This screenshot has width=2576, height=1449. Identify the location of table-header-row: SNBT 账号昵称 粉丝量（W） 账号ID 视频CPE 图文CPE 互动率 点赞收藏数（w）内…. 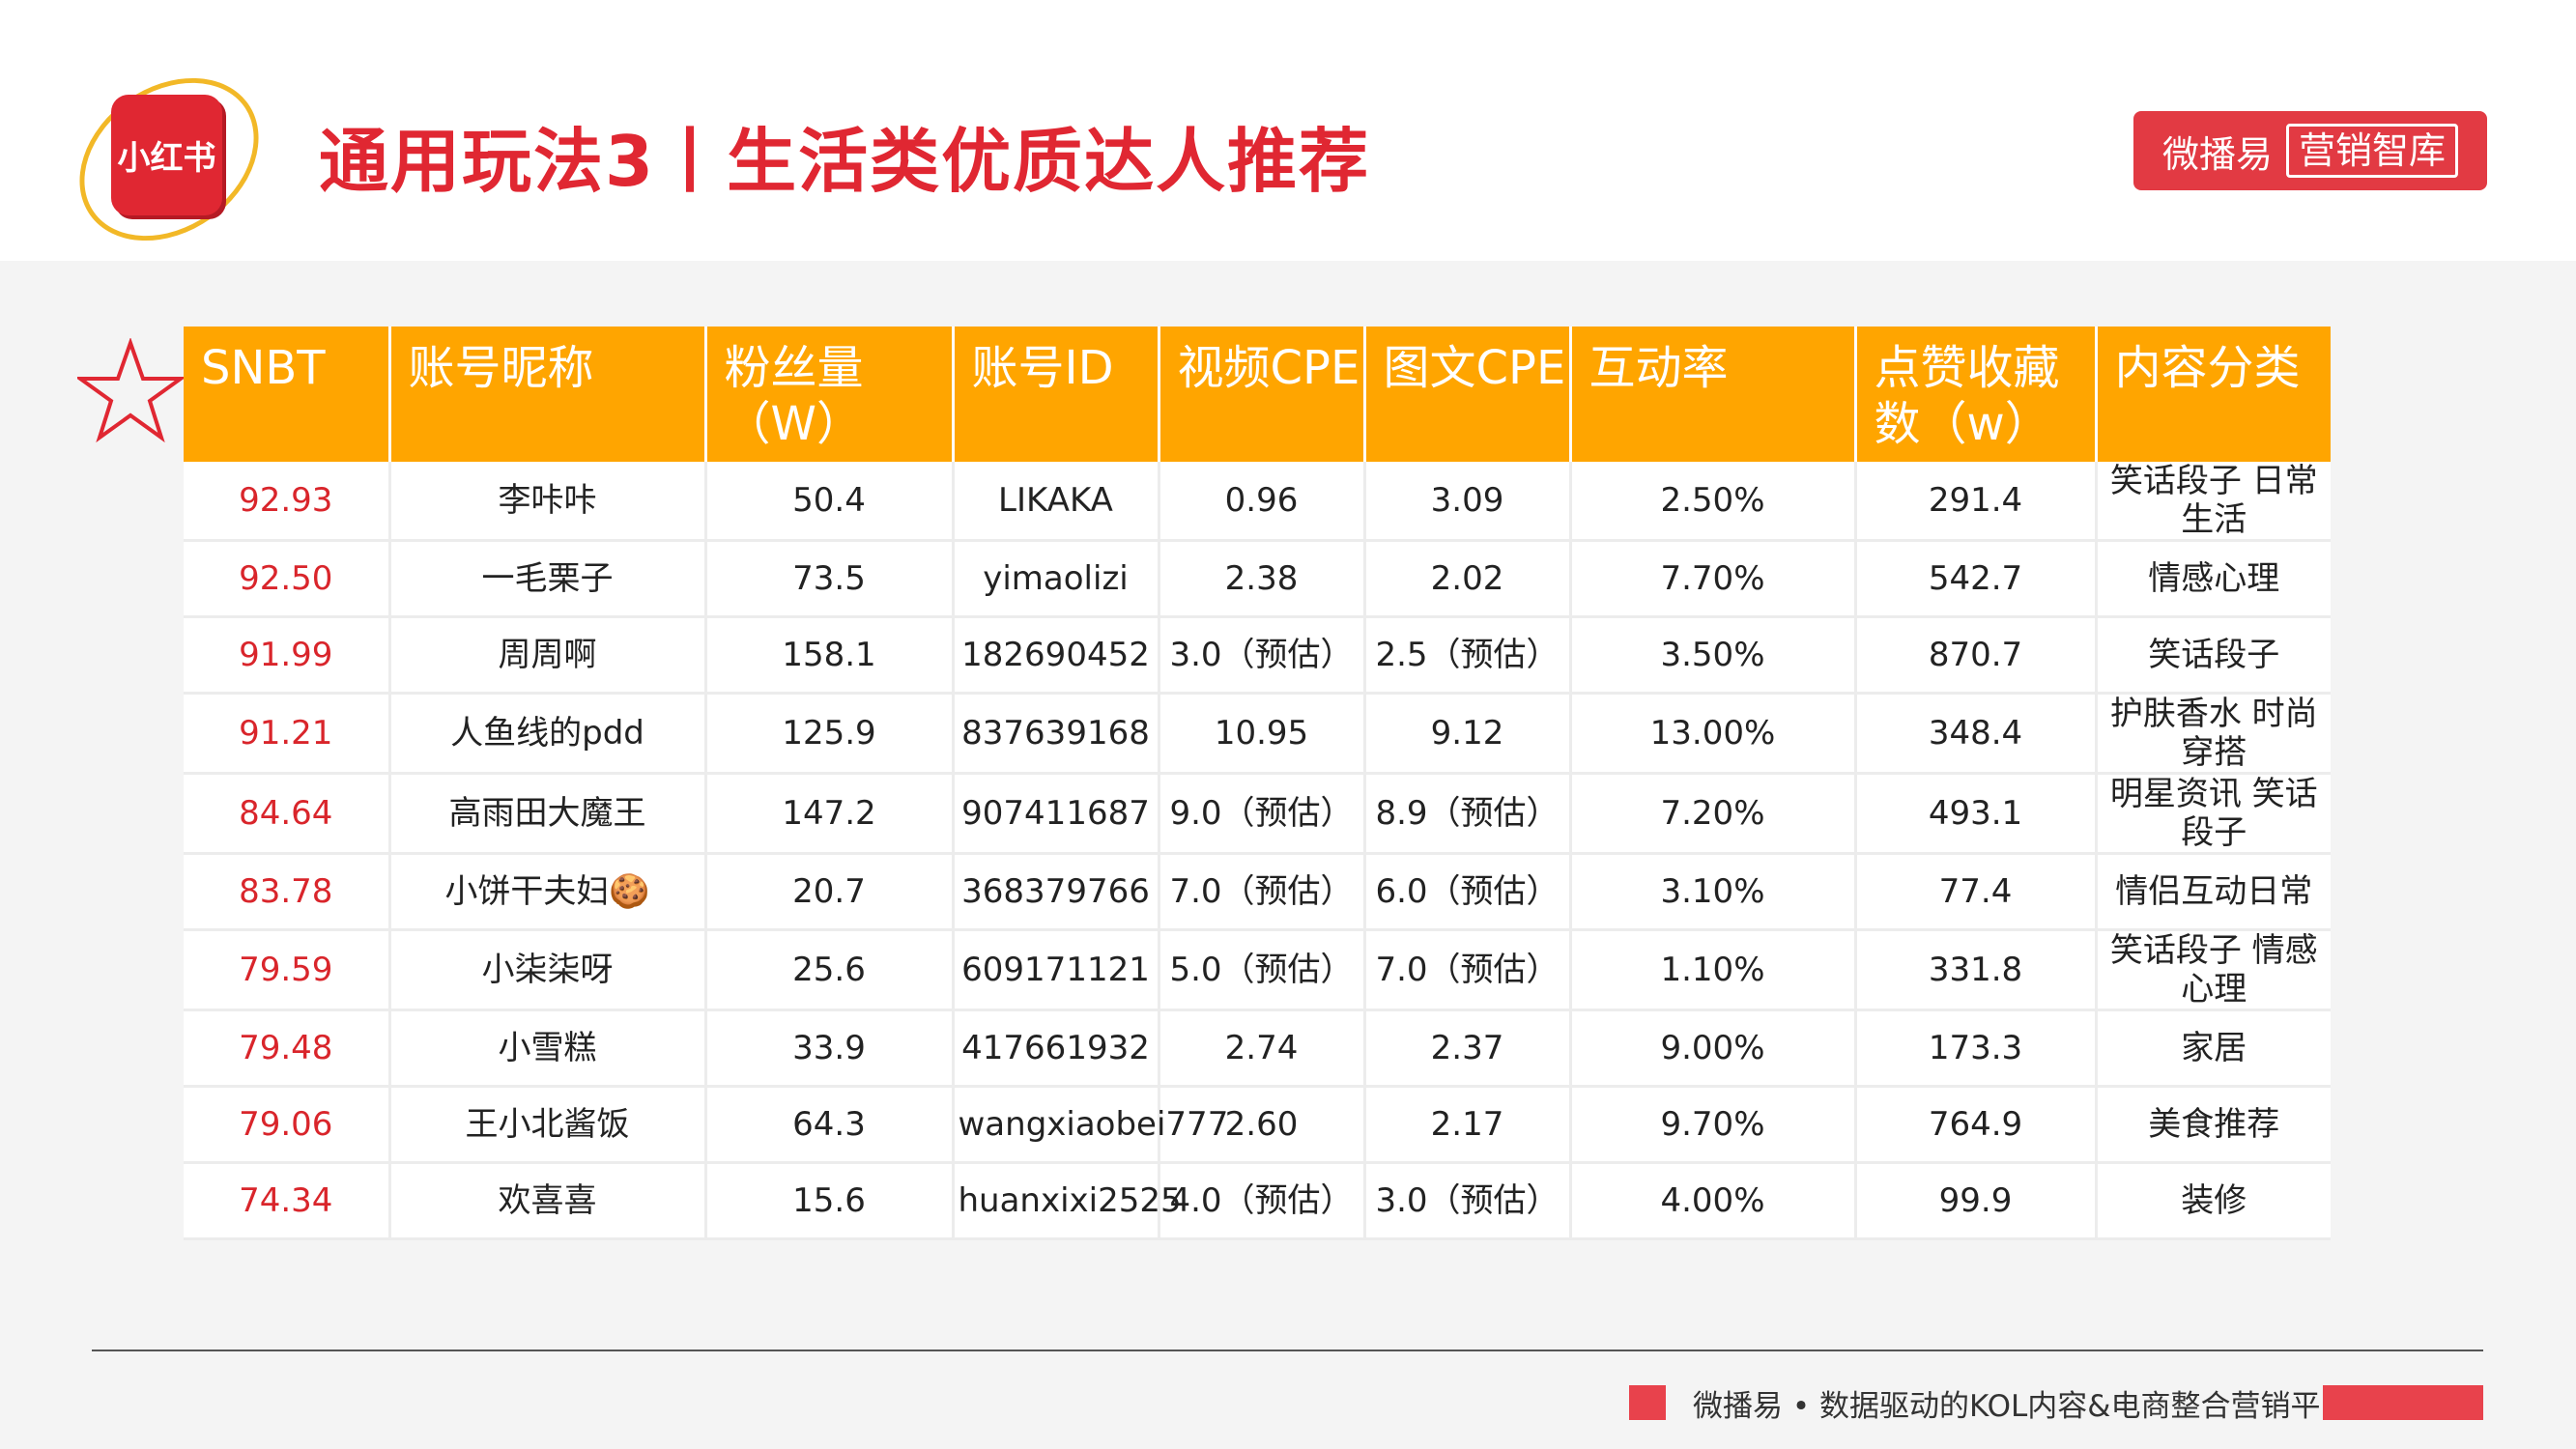
(1258, 394).